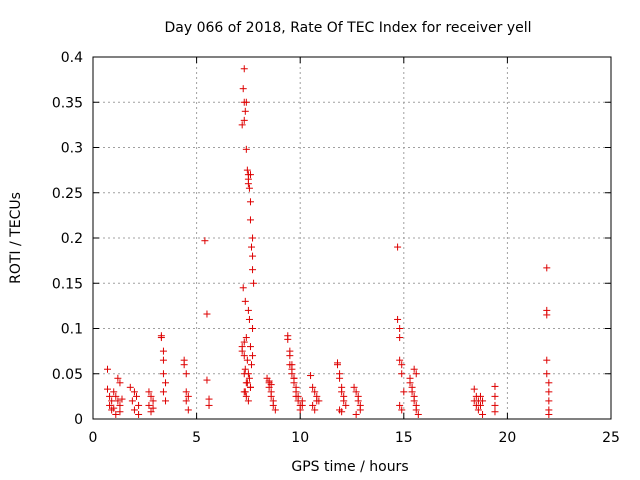 Image resolution: width=640 pixels, height=480 pixels. What do you see at coordinates (16, 238) in the screenshot?
I see `y-axis-title: ROTI / TECUs` at bounding box center [16, 238].